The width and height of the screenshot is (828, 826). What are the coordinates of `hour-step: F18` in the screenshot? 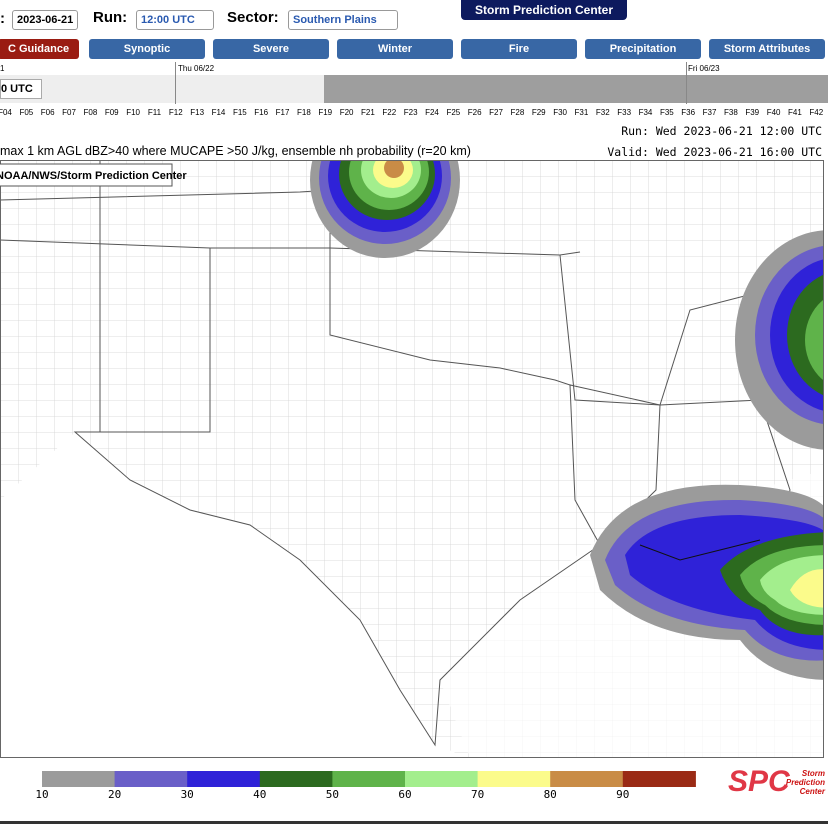 It's located at (303, 112).